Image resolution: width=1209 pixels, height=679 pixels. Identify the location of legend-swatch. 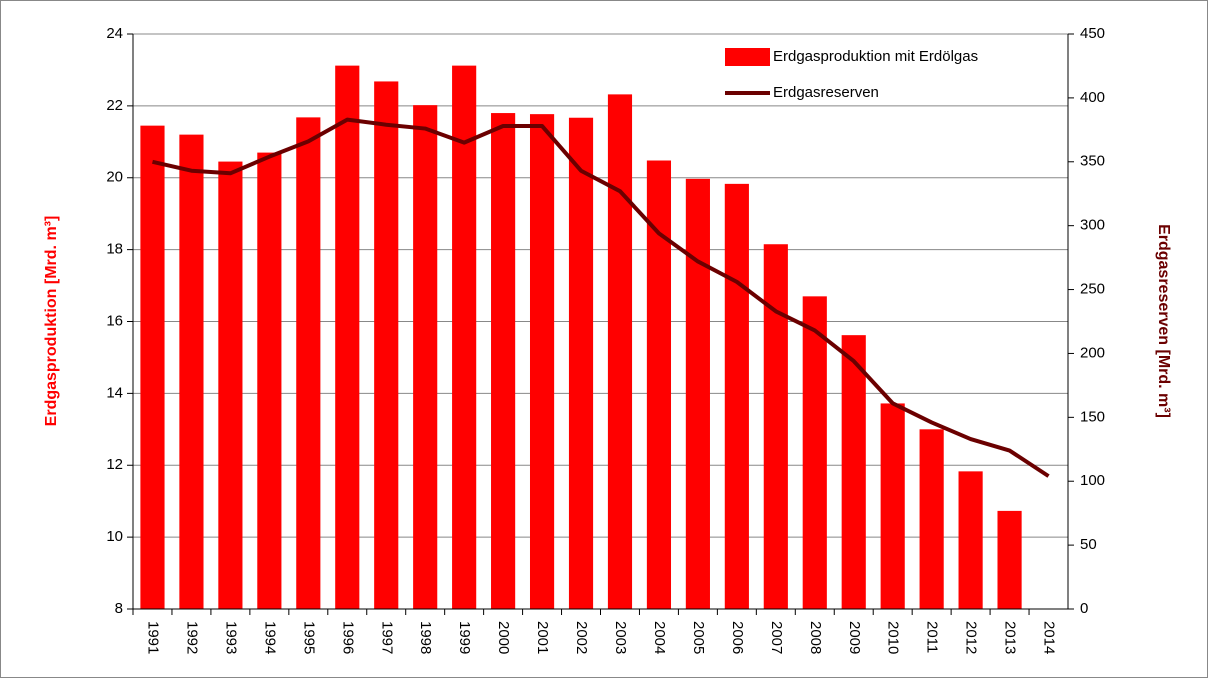
(747, 57).